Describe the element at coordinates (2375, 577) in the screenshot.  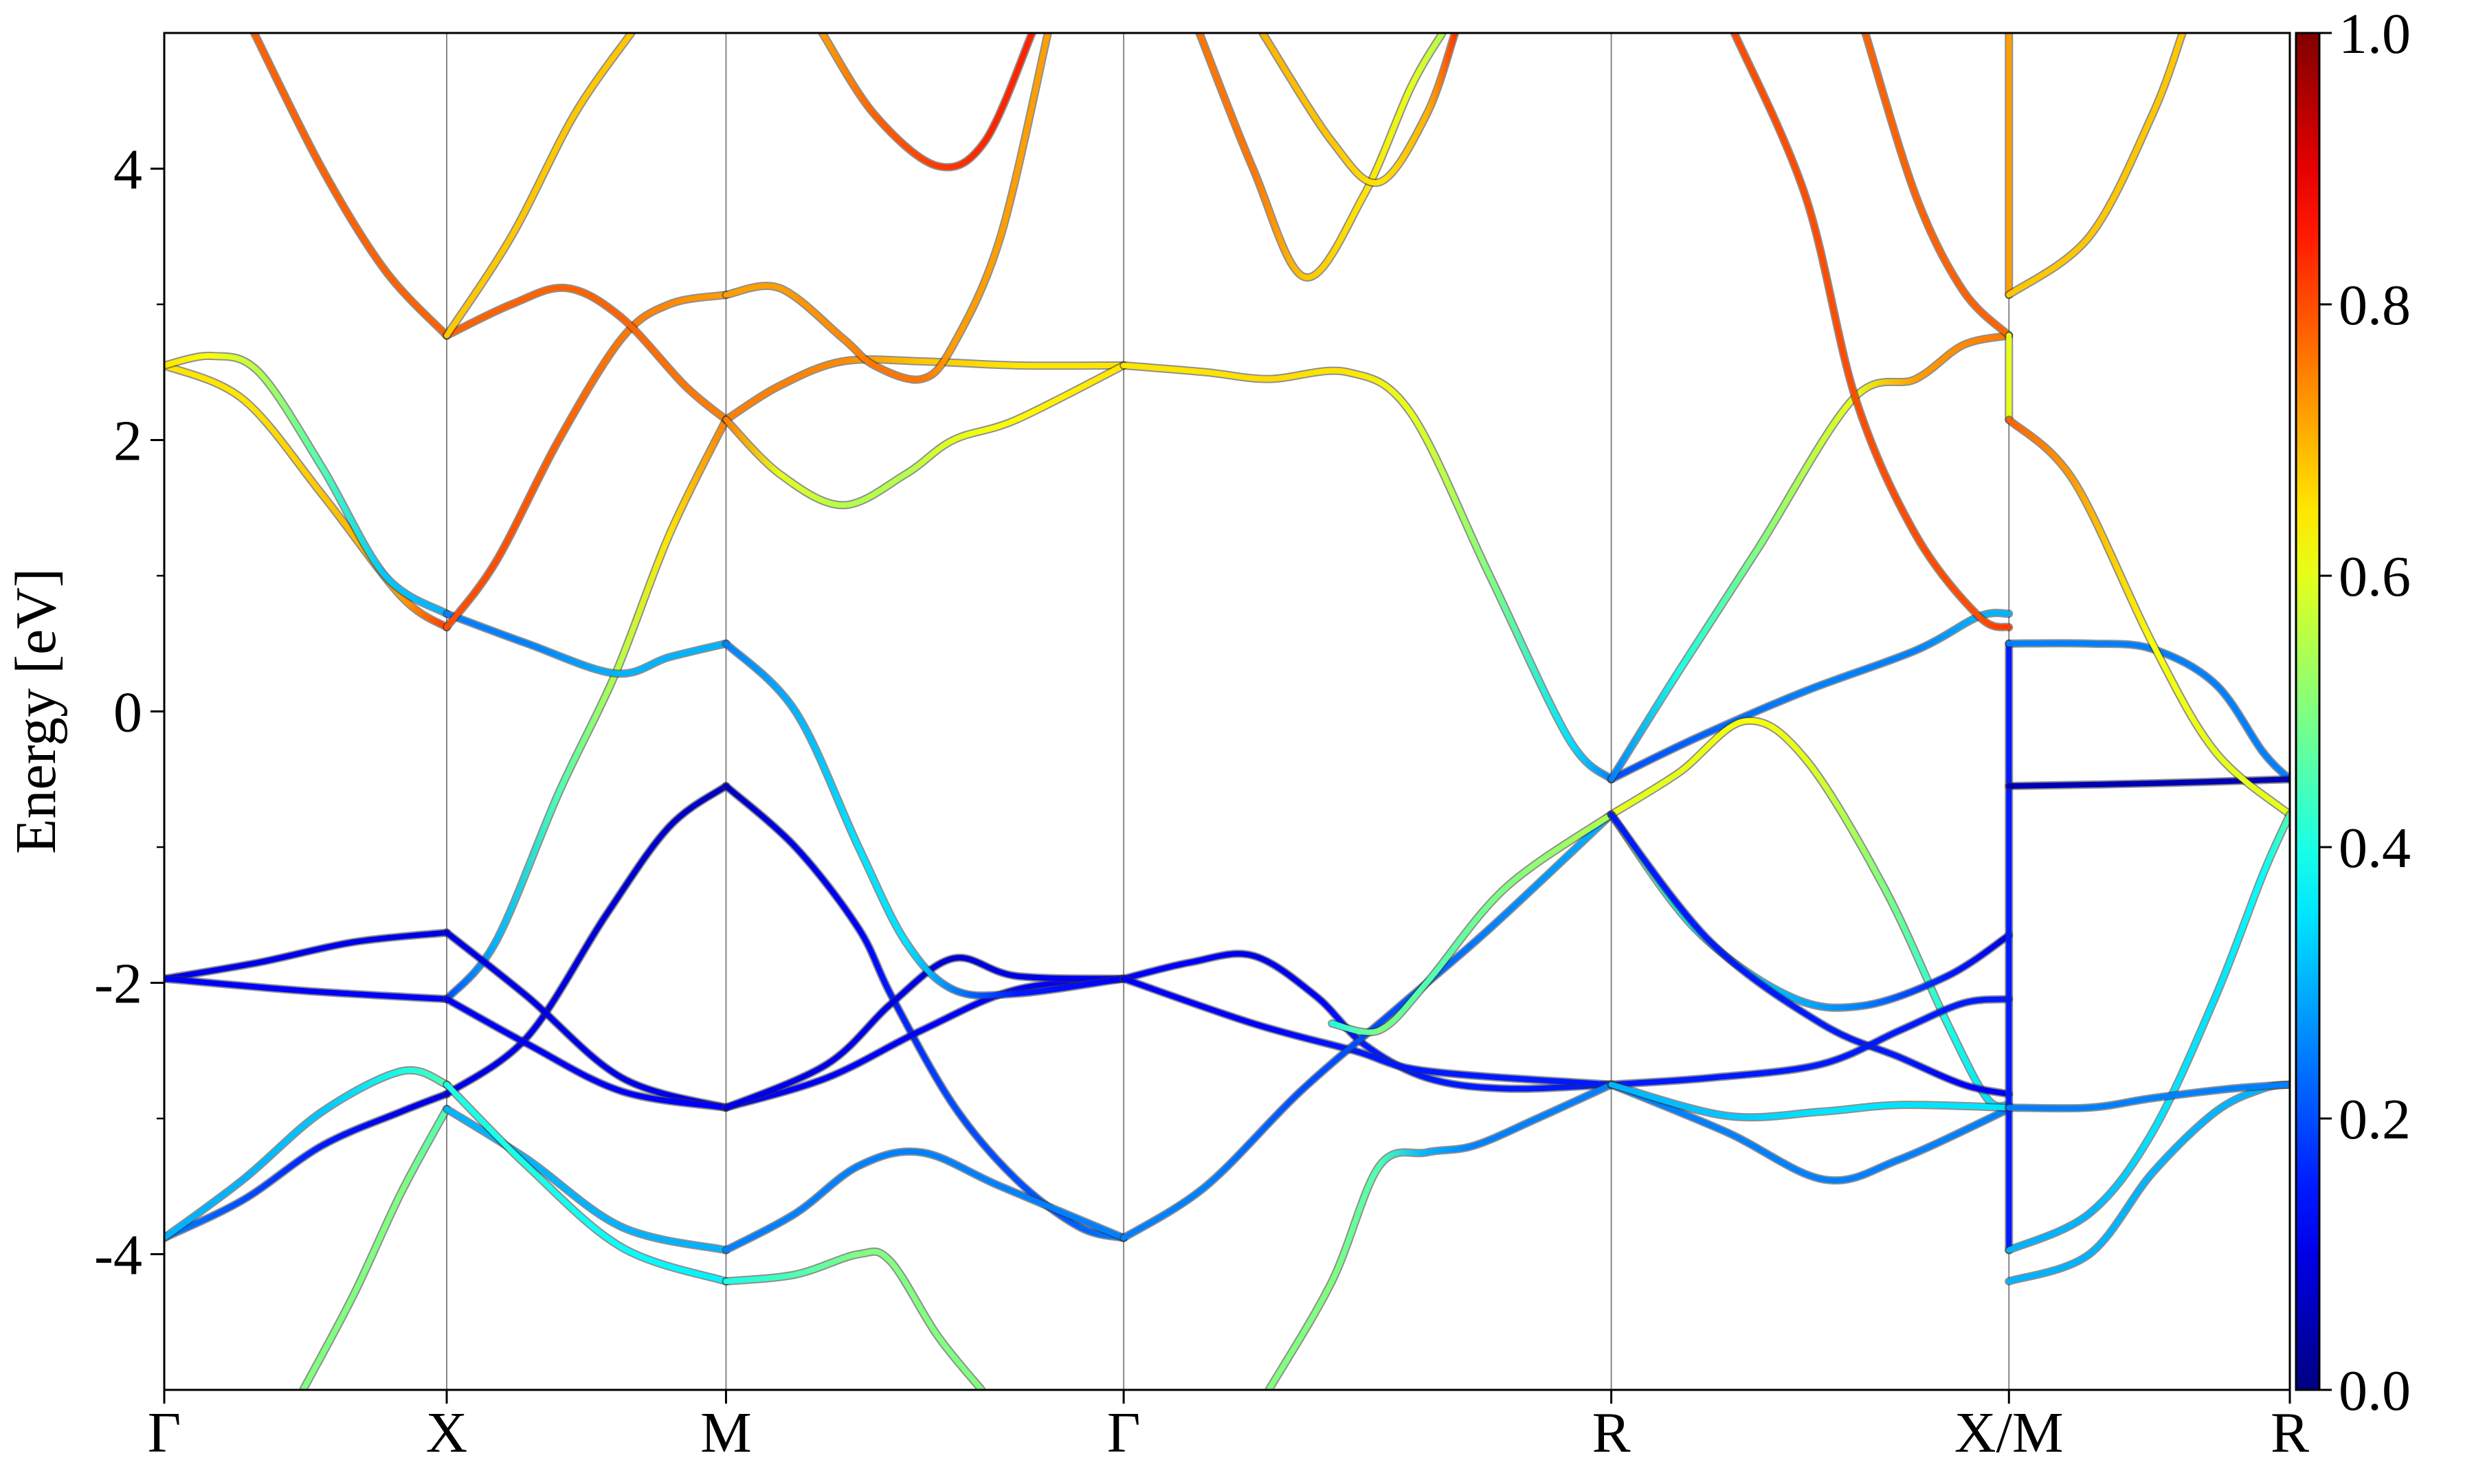
I see `colorbar-tick-label: 0.6` at that location.